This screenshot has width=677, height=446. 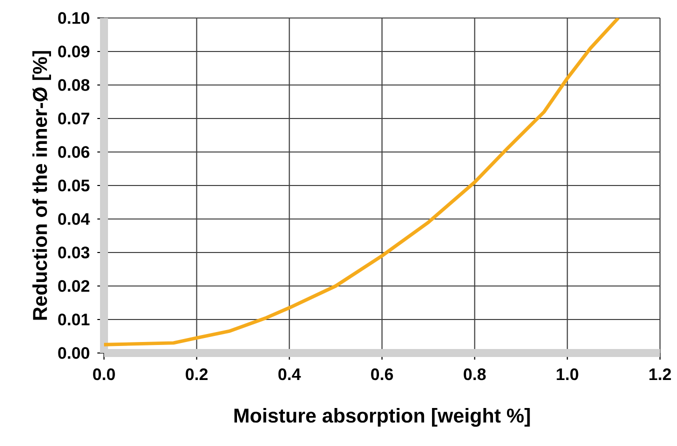 I want to click on x-tick-label: 1.2, so click(x=660, y=374).